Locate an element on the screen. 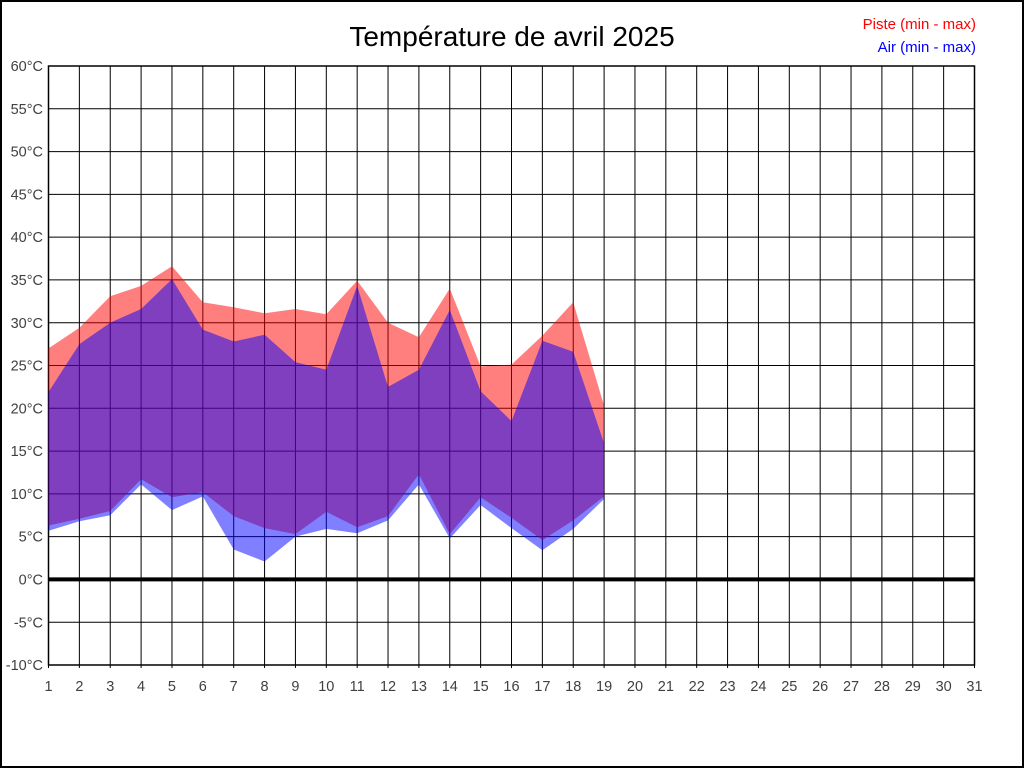  x-axis-tick-label: 21 is located at coordinates (666, 687).